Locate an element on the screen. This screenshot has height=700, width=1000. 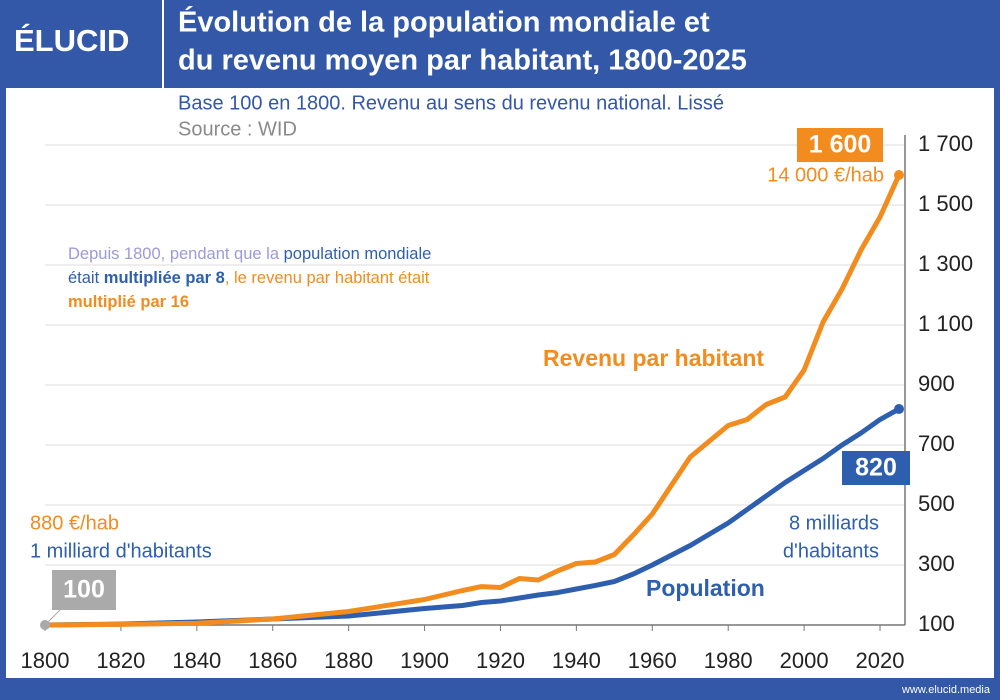
start-note: 1 milliard d'habitants is located at coordinates (121, 551).